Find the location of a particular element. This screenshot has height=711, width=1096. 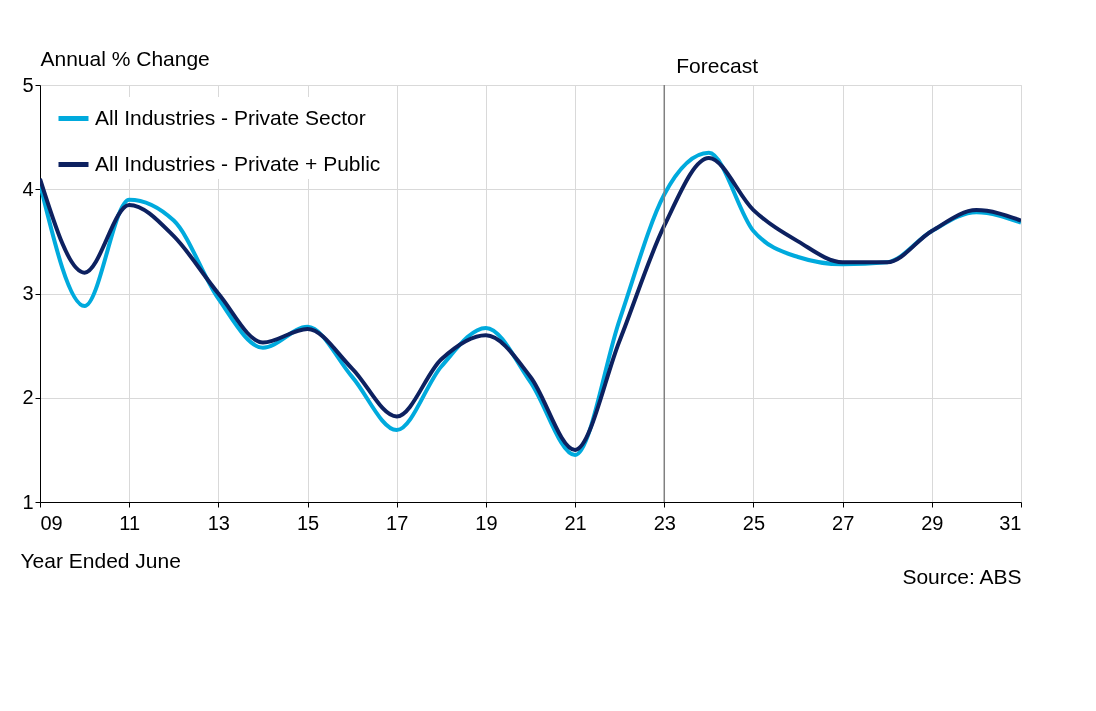

x-tick-label: 11 is located at coordinates (130, 522).